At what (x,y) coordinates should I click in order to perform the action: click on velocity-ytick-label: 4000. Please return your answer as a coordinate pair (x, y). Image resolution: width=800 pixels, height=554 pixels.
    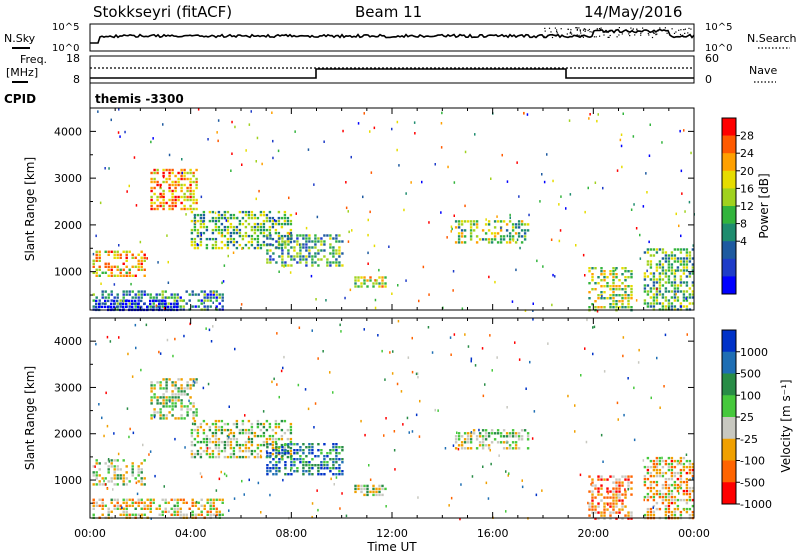
    Looking at the image, I should click on (68, 341).